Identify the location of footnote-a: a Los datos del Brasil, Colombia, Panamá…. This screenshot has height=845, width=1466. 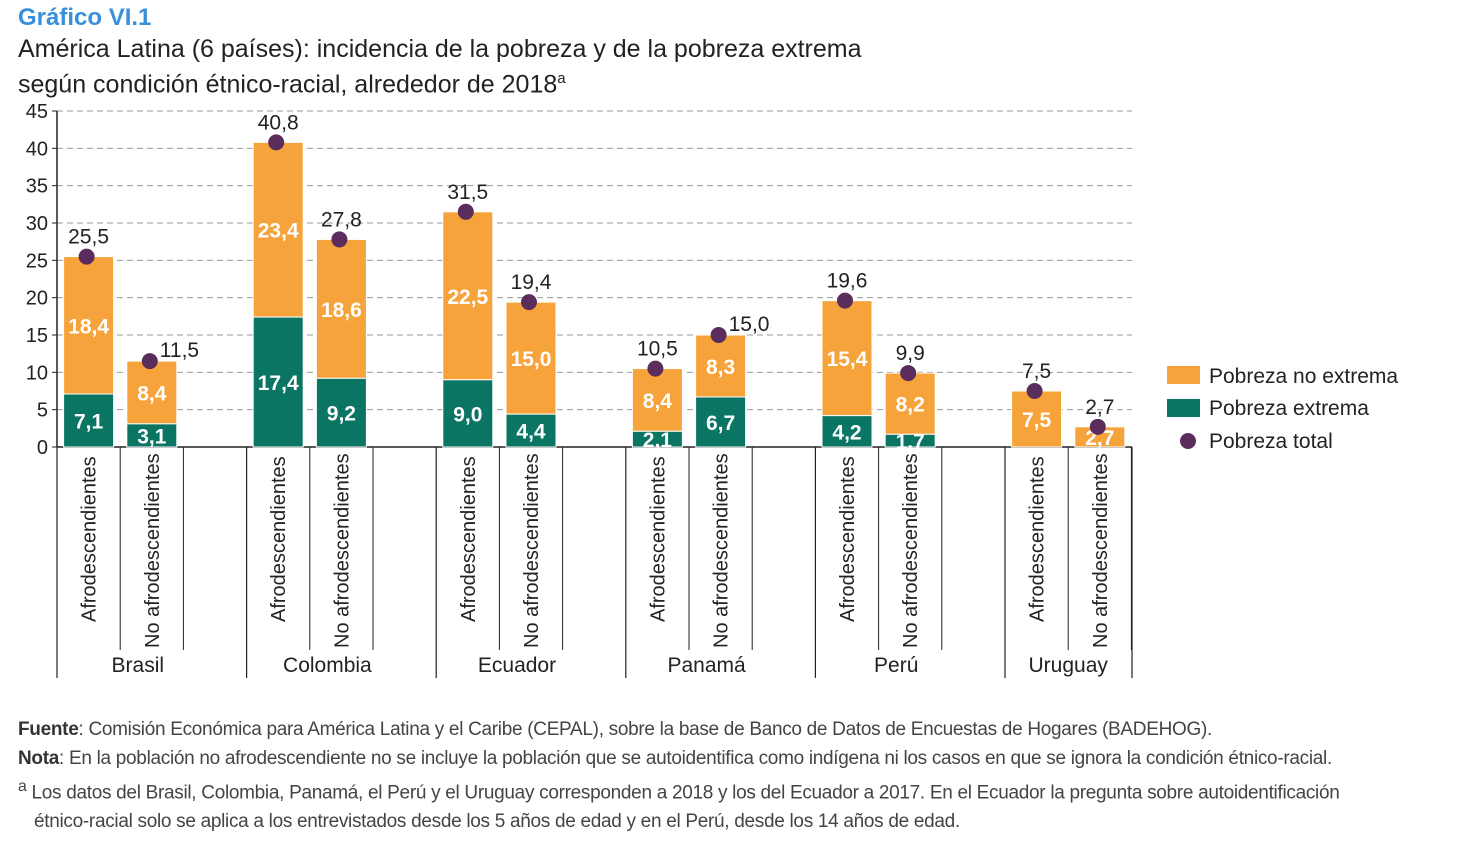
(738, 790).